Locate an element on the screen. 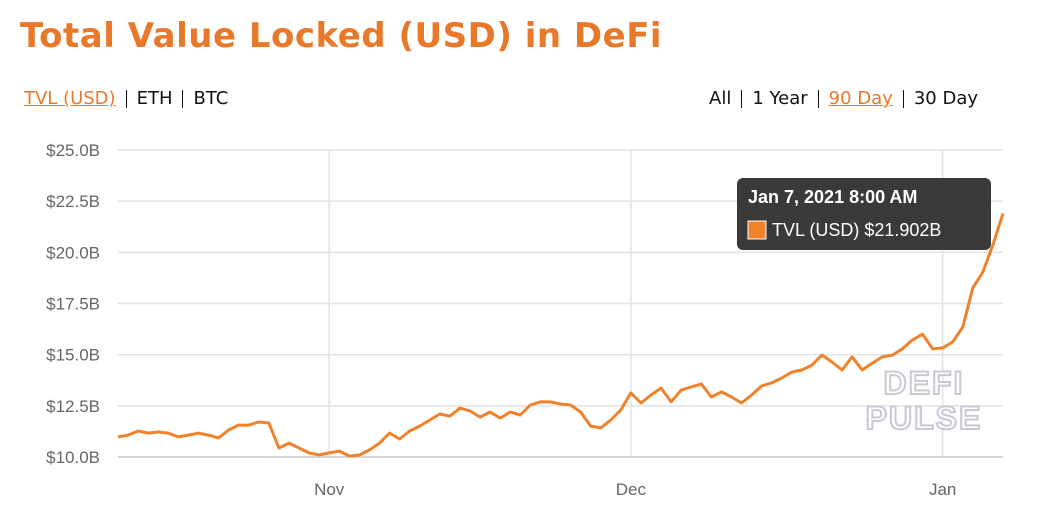 Image resolution: width=1038 pixels, height=525 pixels. y-tick-label: $15.0B is located at coordinates (73, 355).